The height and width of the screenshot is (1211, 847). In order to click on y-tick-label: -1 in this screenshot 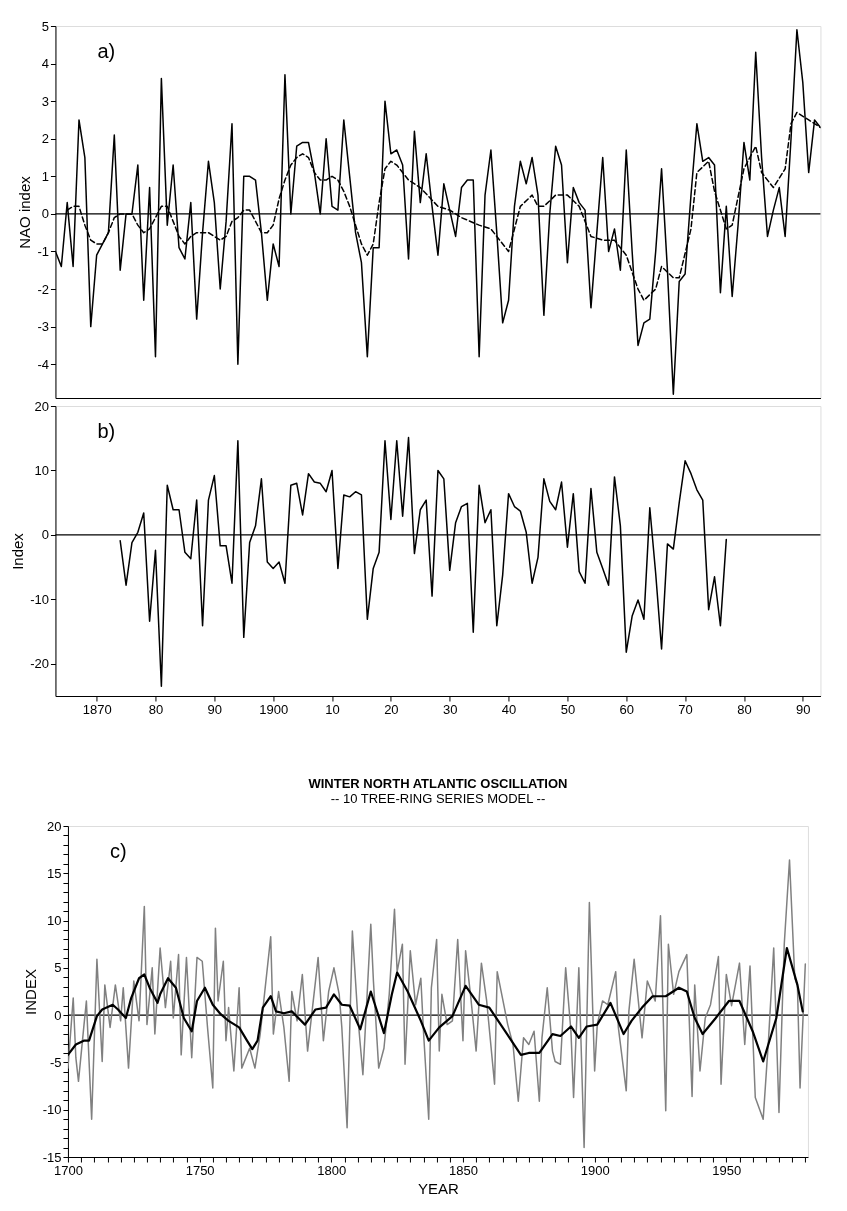, I will do `click(43, 251)`.